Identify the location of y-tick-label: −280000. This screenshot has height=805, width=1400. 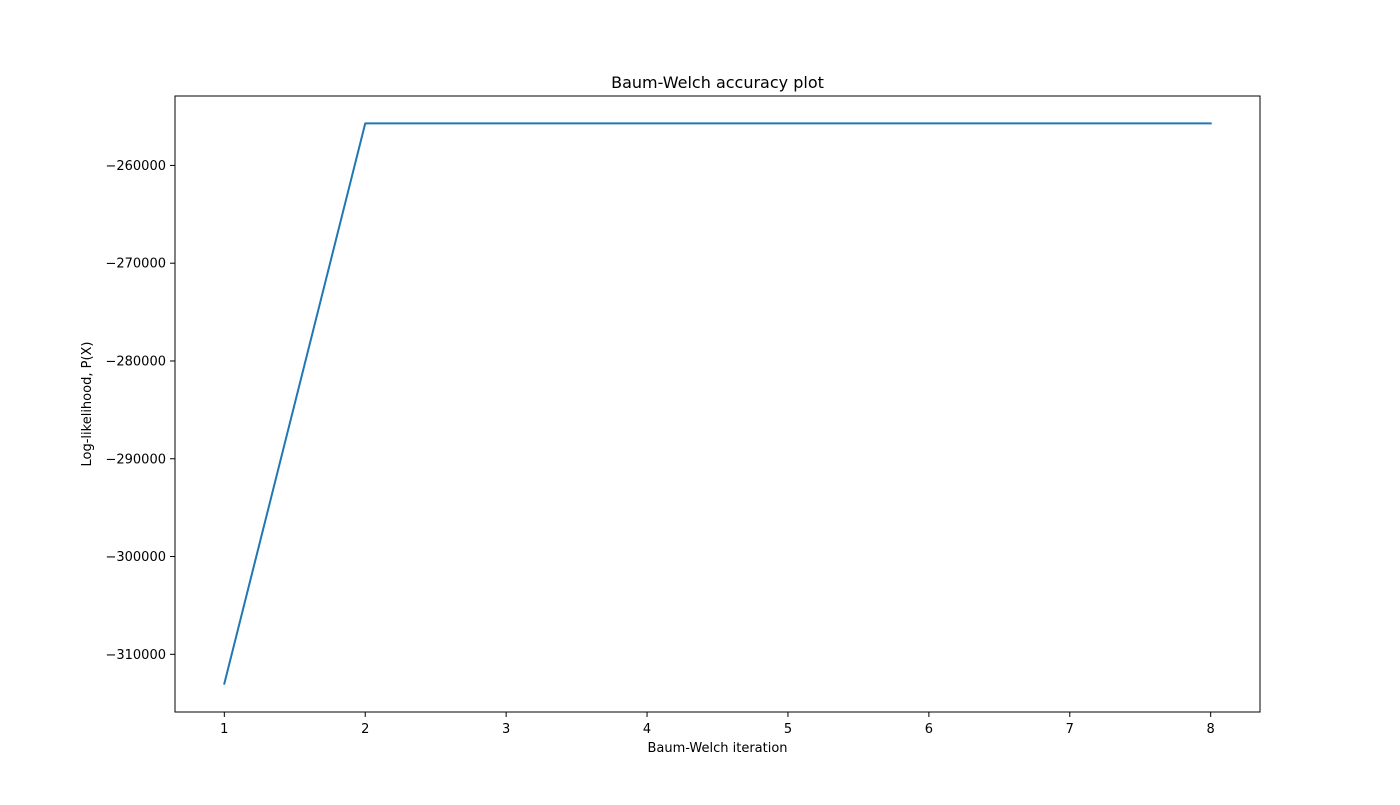
(135, 361).